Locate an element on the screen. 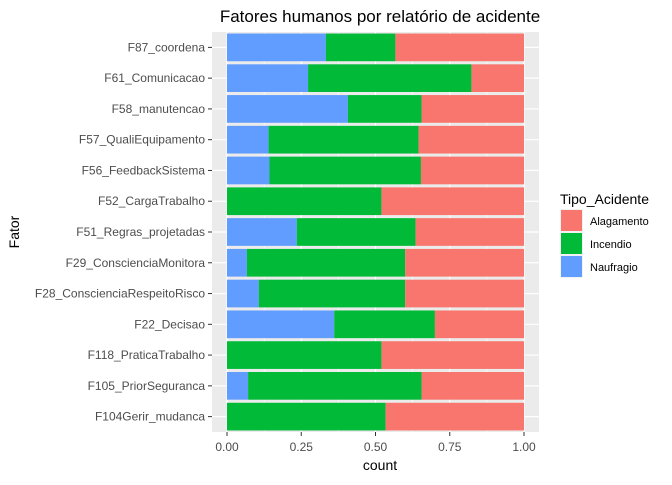  x-tick-label: 0.25 is located at coordinates (302, 447).